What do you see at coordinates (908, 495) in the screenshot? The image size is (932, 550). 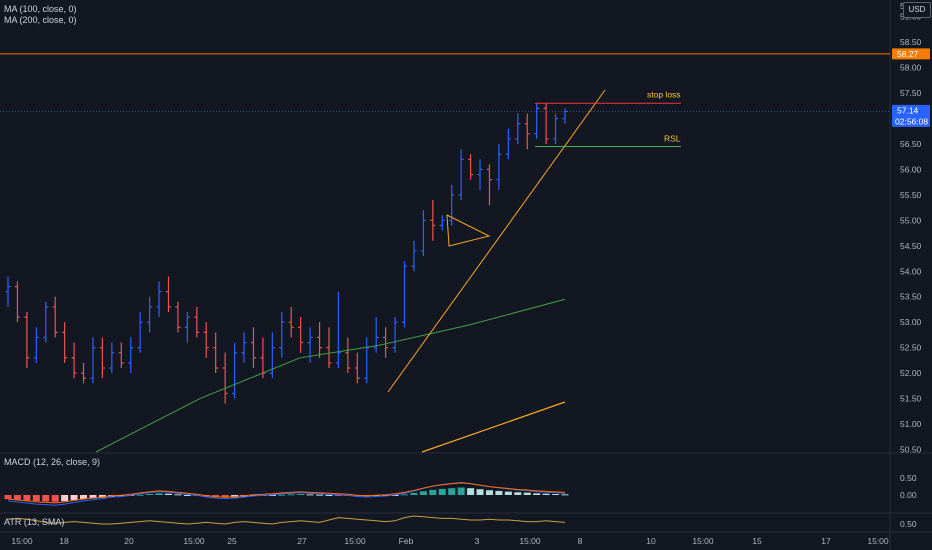 I see `macd-tick-label: 0.00` at bounding box center [908, 495].